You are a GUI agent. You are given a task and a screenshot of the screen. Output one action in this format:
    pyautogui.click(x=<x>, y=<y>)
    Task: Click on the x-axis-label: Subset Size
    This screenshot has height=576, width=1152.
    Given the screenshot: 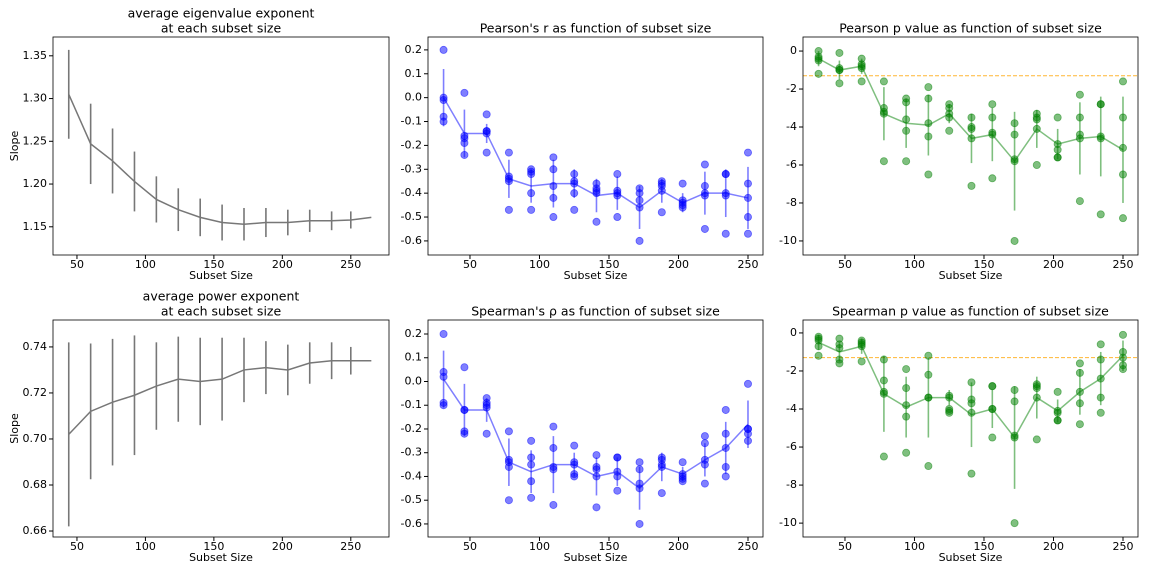 What is the action you would take?
    pyautogui.click(x=221, y=557)
    